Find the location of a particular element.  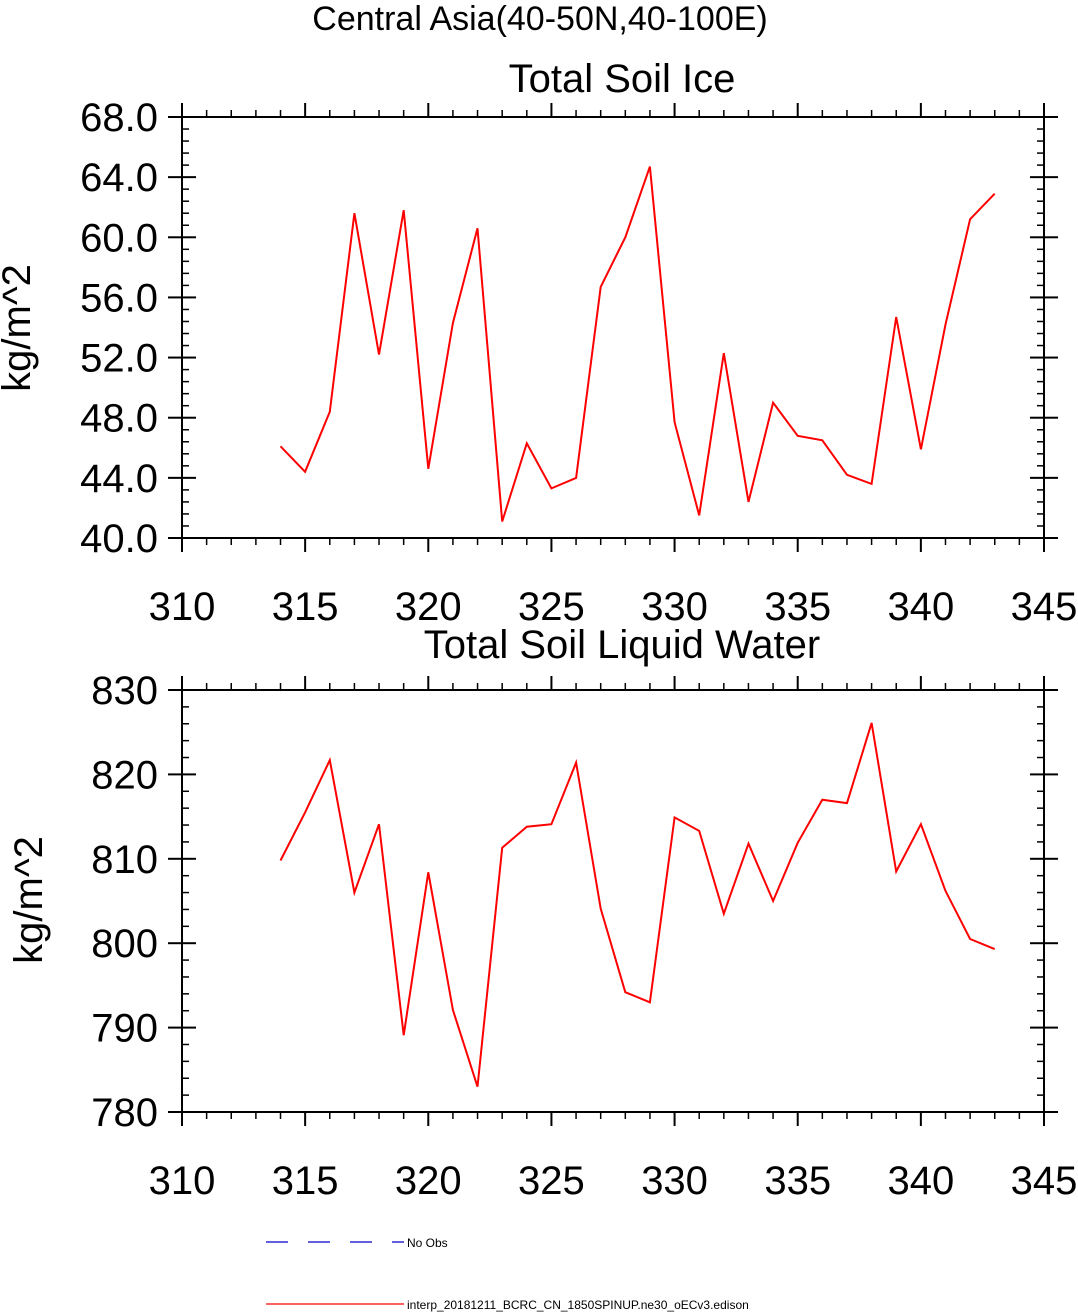

figure-title: Central Asia(40-50N,40-100E) is located at coordinates (539, 19).